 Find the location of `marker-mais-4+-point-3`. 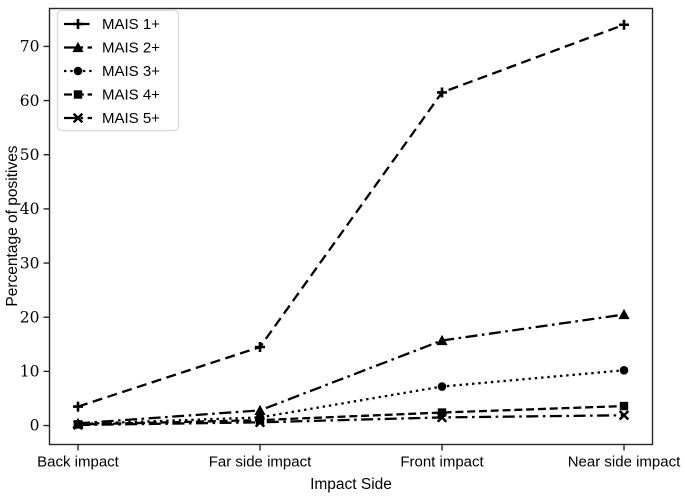

marker-mais-4+-point-3 is located at coordinates (624, 406).